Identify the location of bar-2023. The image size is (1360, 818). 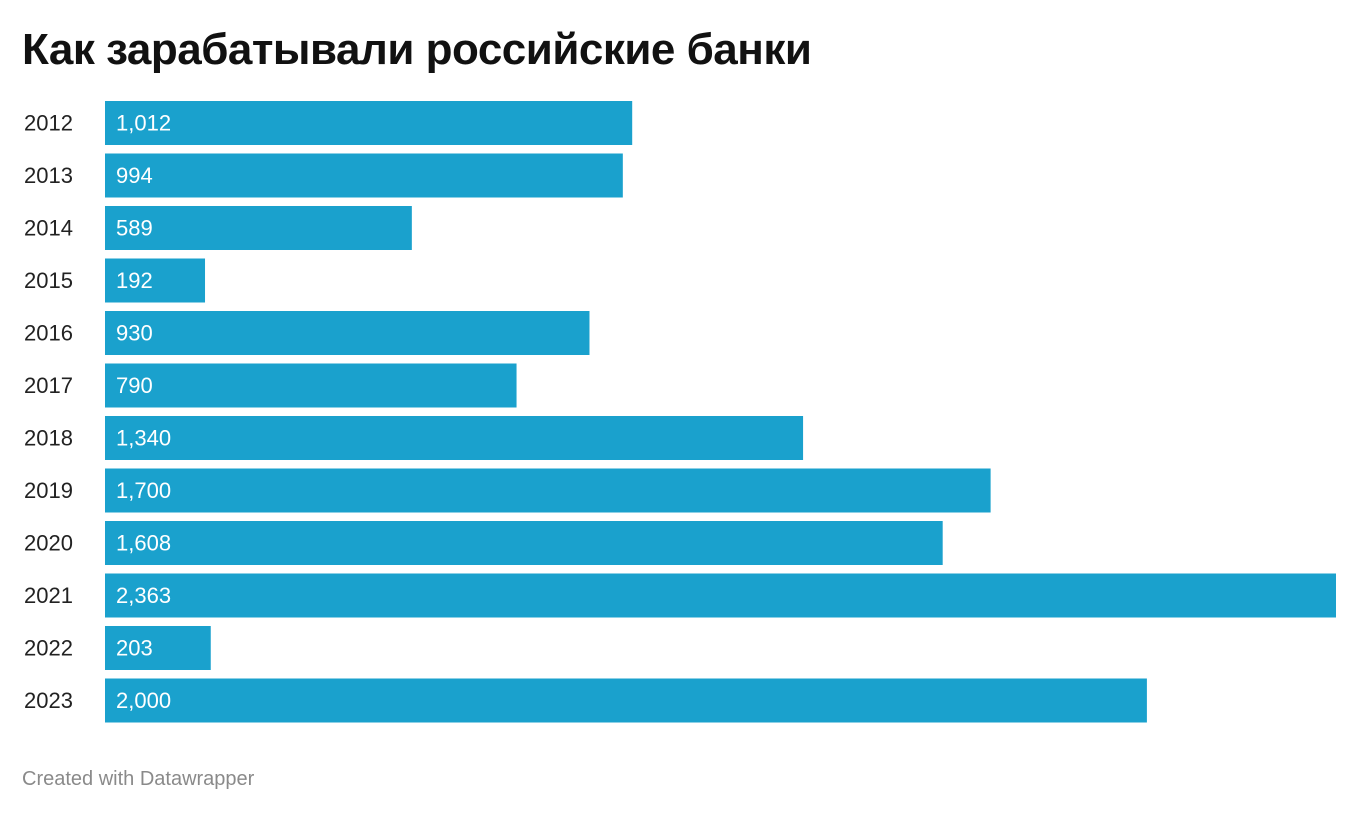
(626, 700).